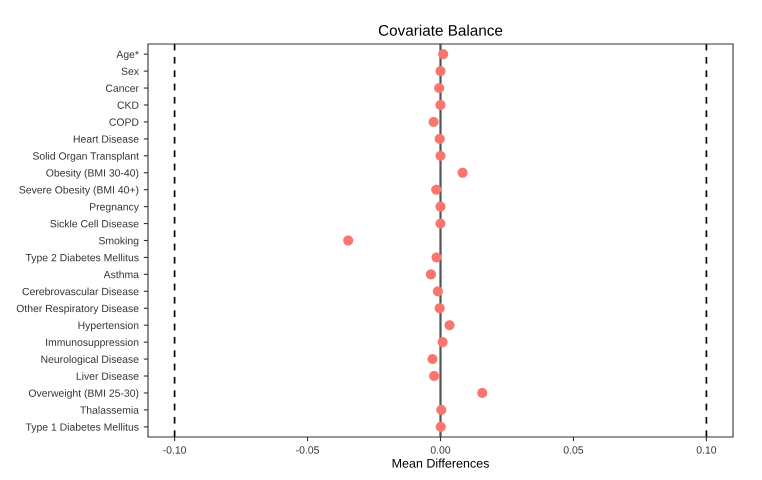  I want to click on y-tick-label: Cancer, so click(122, 88).